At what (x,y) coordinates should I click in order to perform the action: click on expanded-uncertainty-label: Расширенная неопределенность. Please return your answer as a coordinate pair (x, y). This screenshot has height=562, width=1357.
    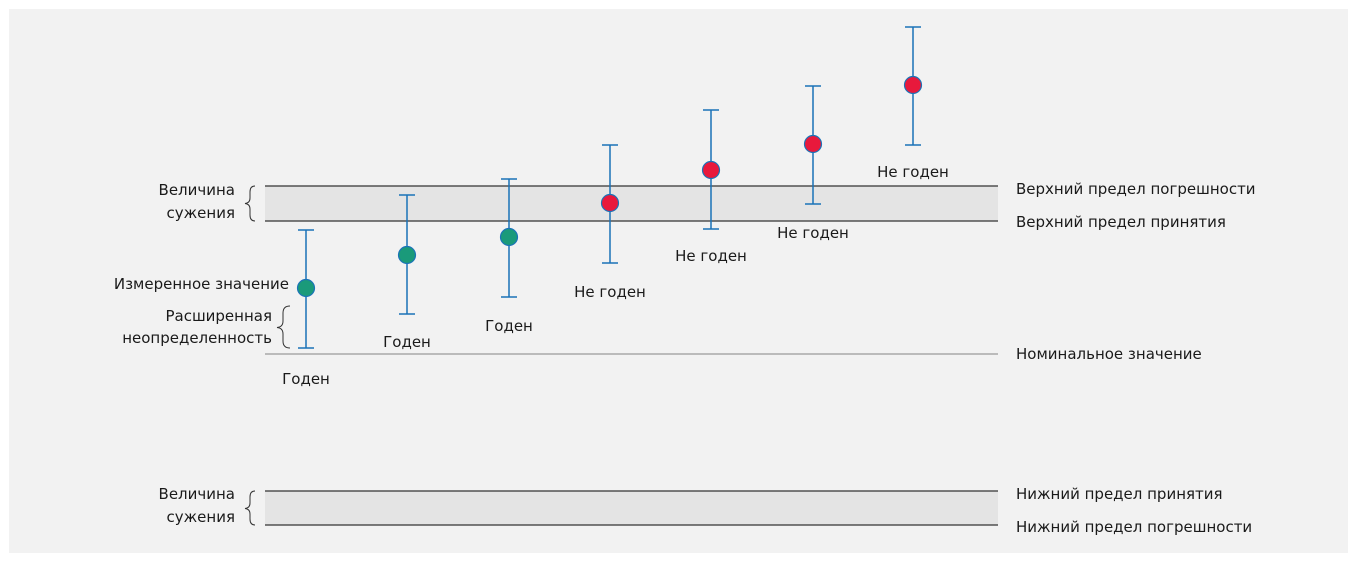
    Looking at the image, I should click on (197, 327).